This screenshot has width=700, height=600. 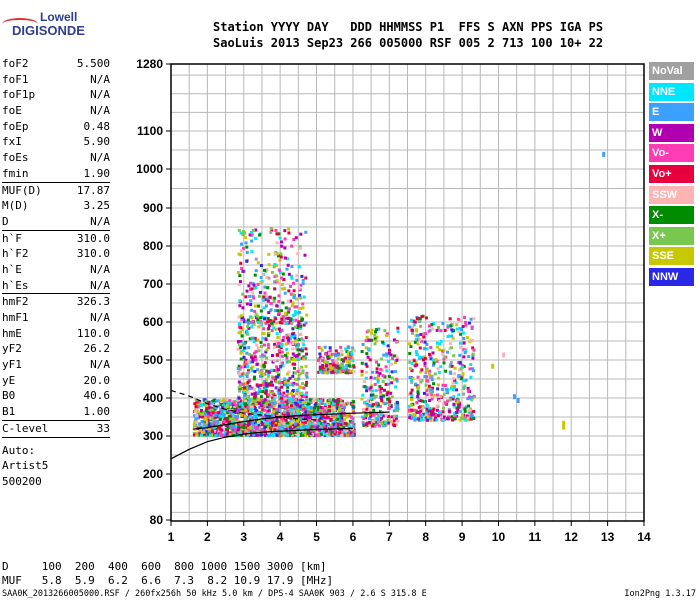 What do you see at coordinates (153, 474) in the screenshot?
I see `y-tick-label: 200` at bounding box center [153, 474].